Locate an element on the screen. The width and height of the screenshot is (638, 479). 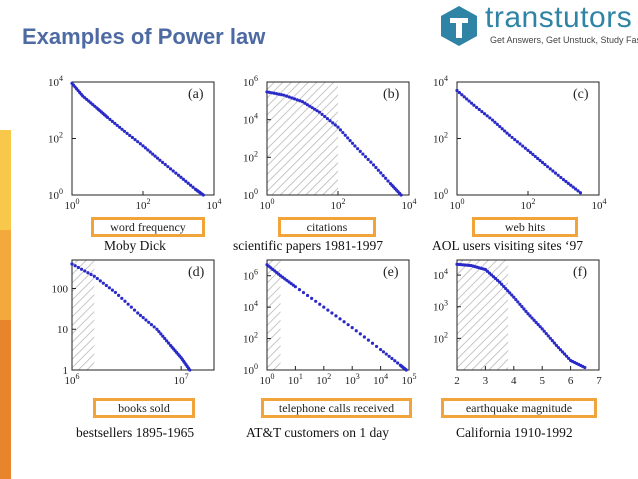
x-tick-label: 3 is located at coordinates (486, 381).